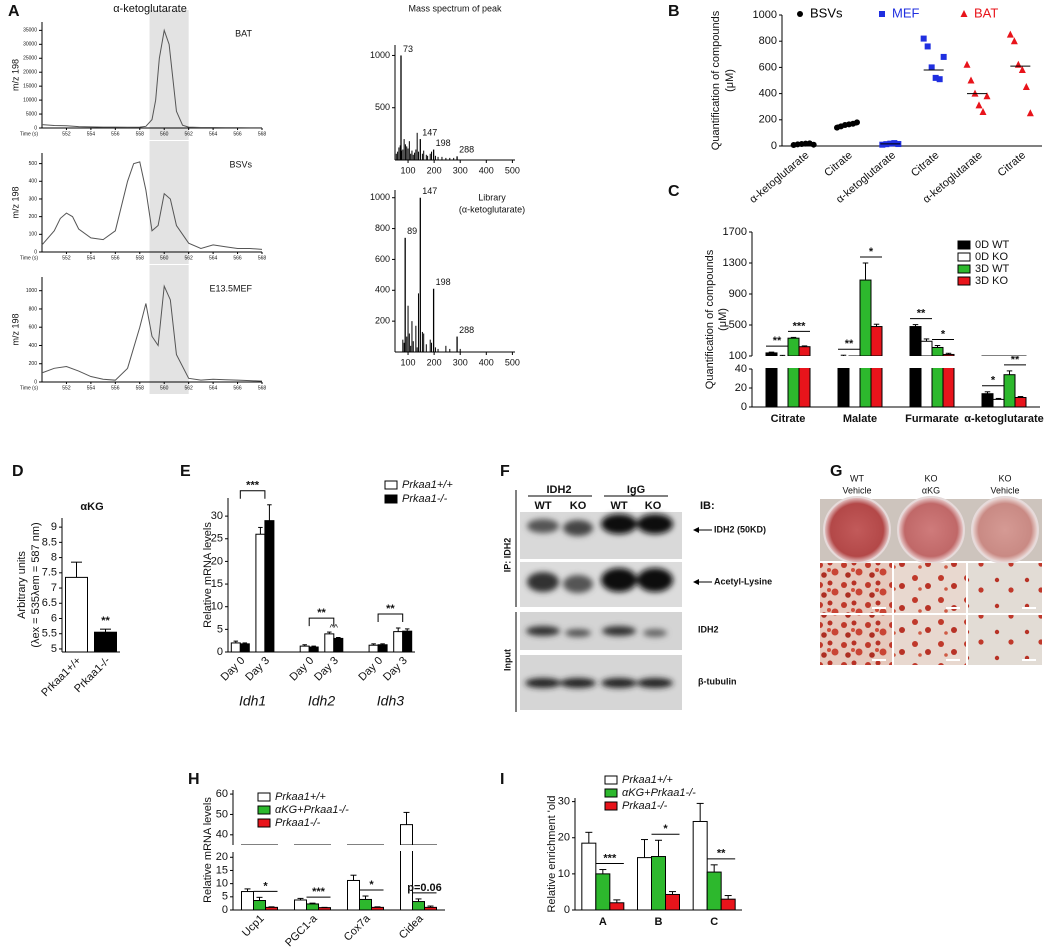 The image size is (1050, 949). Describe the element at coordinates (262, 258) in the screenshot. I see `x-tick-label: 568` at that location.